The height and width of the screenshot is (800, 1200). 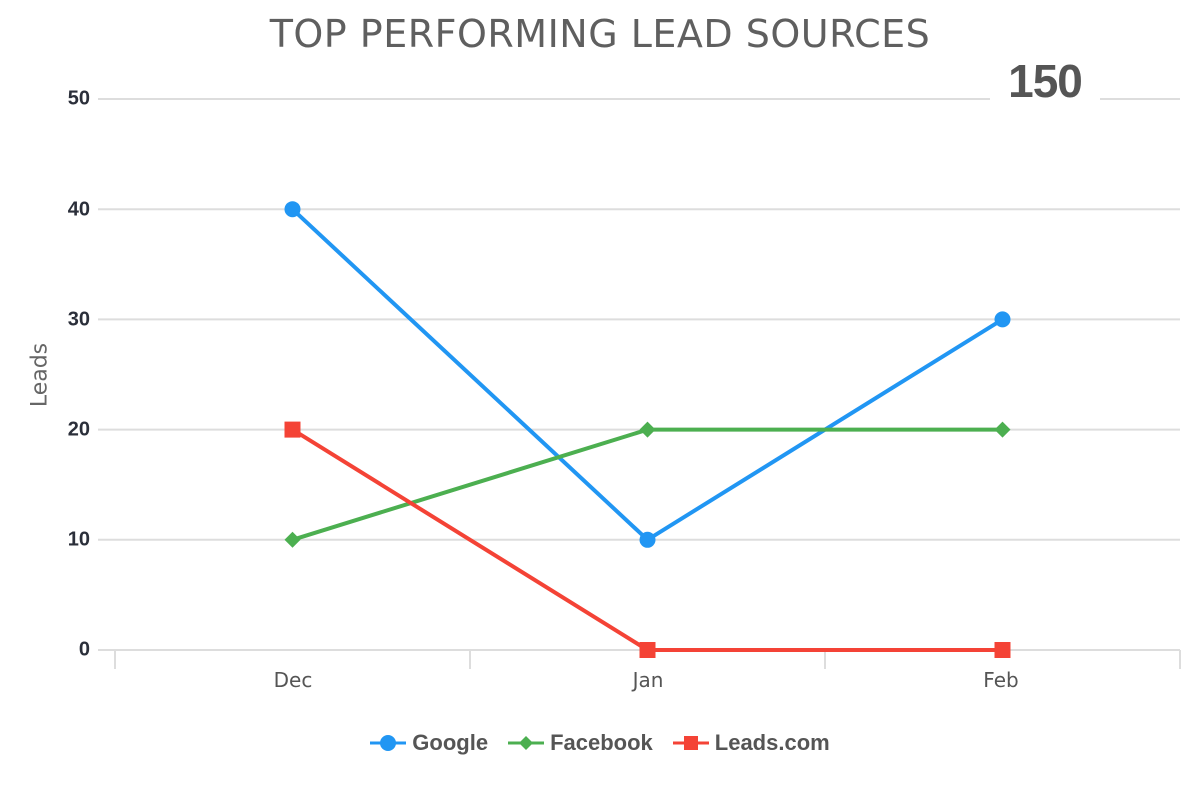 I want to click on y-tick-0: 0, so click(x=84, y=649).